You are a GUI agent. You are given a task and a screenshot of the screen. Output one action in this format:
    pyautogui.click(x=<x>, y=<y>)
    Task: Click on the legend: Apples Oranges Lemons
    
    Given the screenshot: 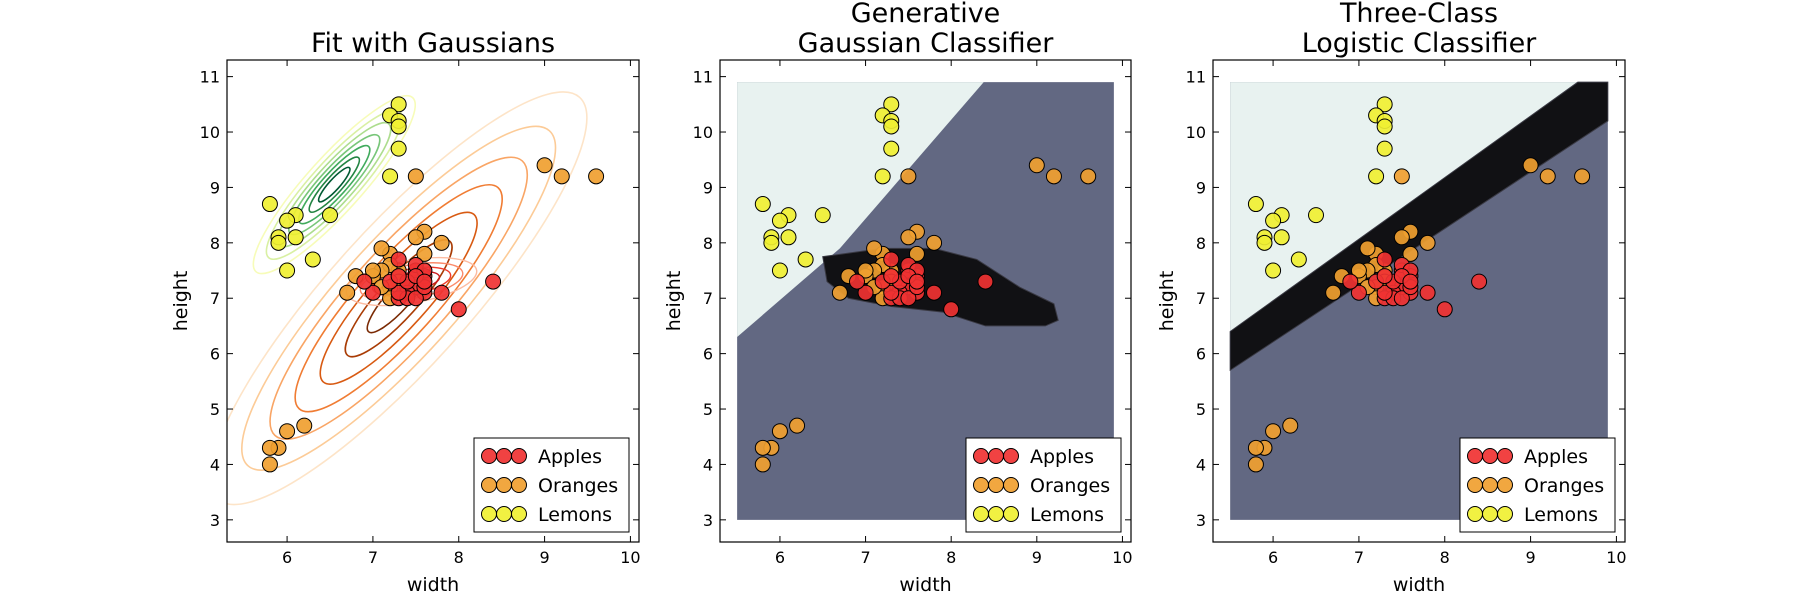 What is the action you would take?
    pyautogui.click(x=1043, y=485)
    